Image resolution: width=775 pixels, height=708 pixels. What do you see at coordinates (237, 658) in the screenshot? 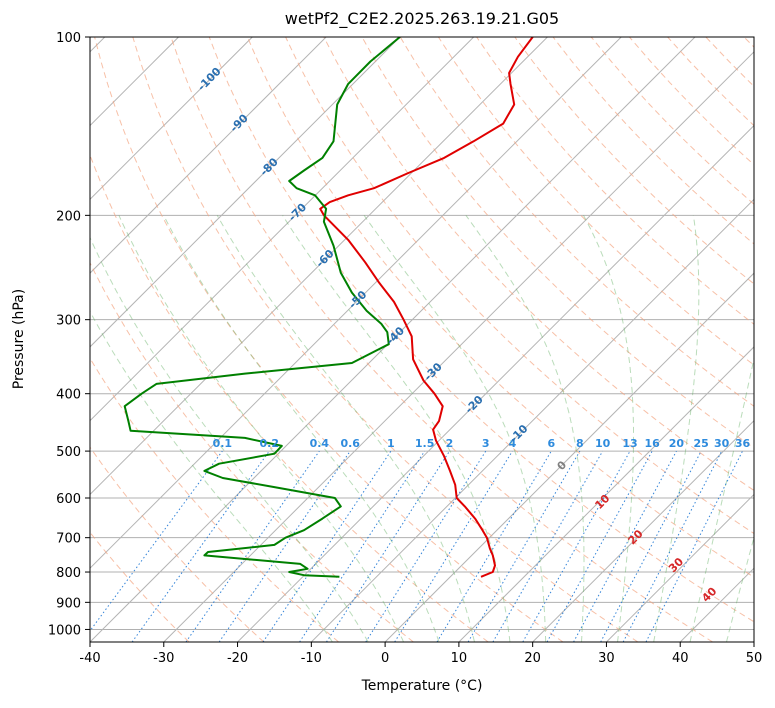
I see `x-tick-label: -20` at bounding box center [237, 658].